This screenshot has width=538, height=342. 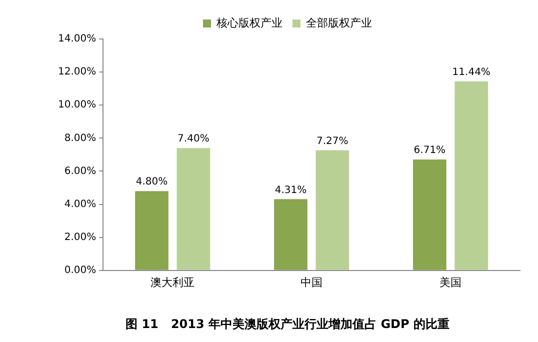 I want to click on data-label: 11.44%, so click(x=471, y=72).